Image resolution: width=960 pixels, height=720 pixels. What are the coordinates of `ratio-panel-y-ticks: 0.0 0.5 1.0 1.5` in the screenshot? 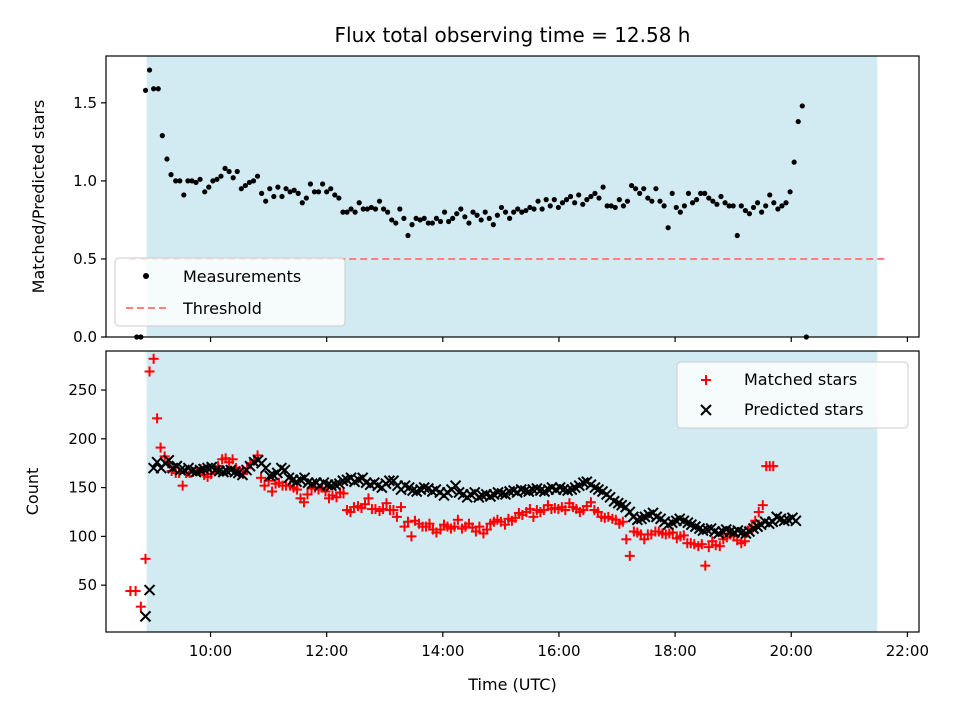 It's located at (89, 220).